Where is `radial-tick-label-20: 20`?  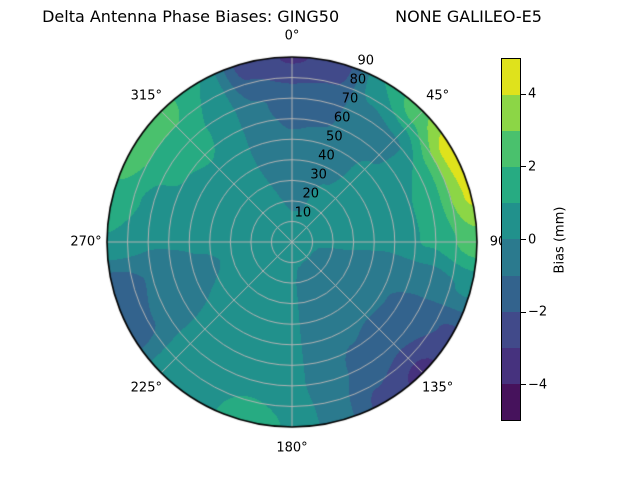 radial-tick-label-20: 20 is located at coordinates (310, 194).